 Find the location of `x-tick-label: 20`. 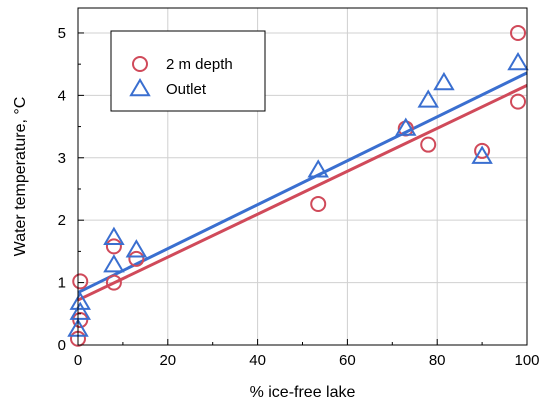

x-tick-label: 20 is located at coordinates (167, 360).